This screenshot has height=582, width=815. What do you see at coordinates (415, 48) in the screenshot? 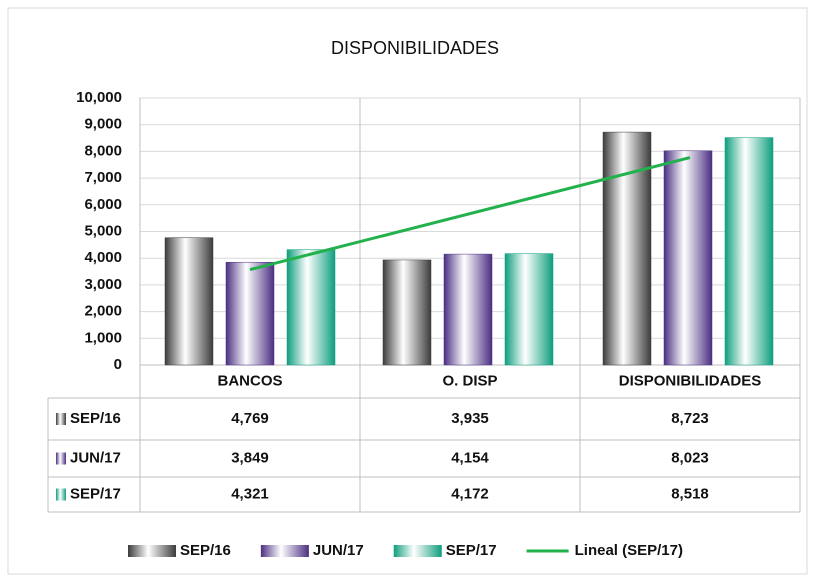
I see `chart-title: DISPONIBILIDADES` at bounding box center [415, 48].